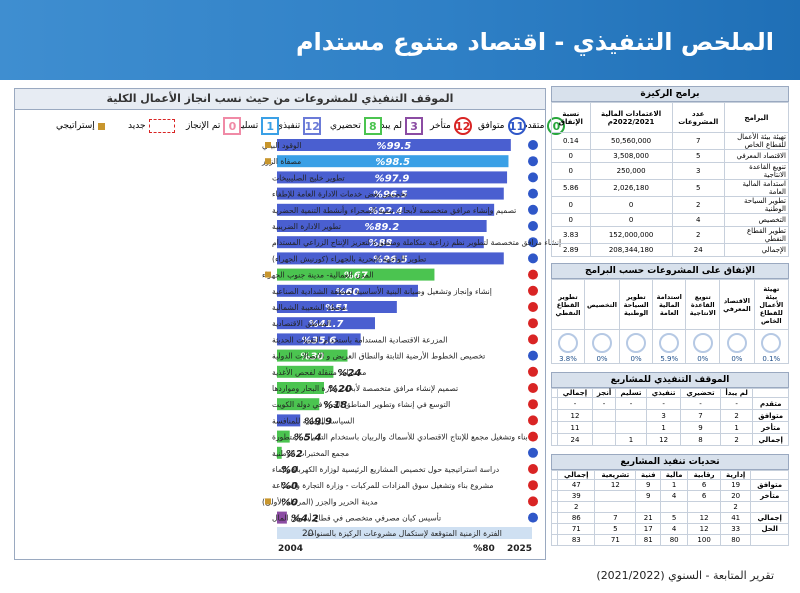  What do you see at coordinates (390, 126) in the screenshot?
I see `legend-label: لم يبدأ` at bounding box center [390, 126].